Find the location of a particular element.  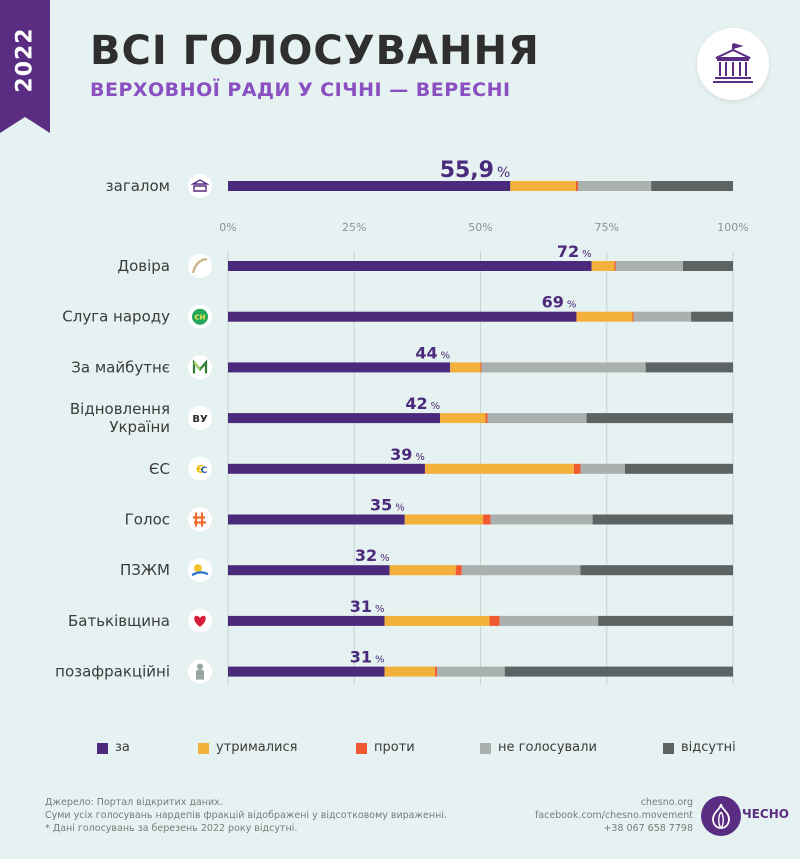

yes-logo-icon-accent: С is located at coordinates (204, 471).